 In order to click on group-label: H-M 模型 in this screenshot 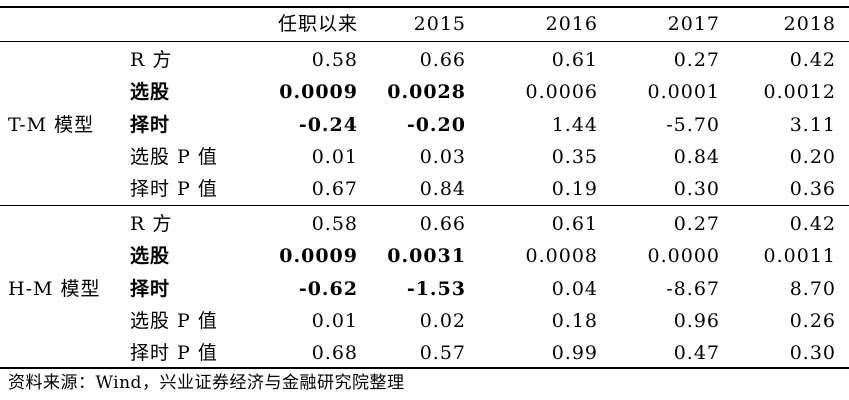, I will do `click(54, 288)`.